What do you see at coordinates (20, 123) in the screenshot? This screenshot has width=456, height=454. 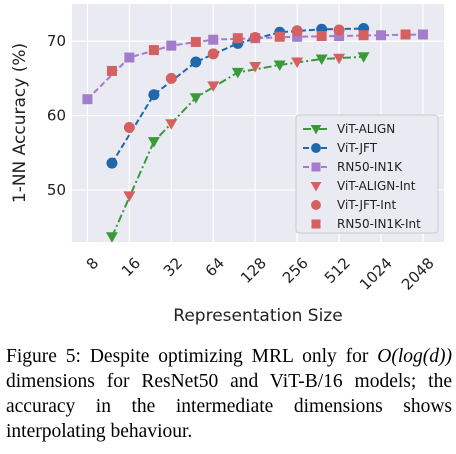 I see `y-axis-label: 1-NN Accuracy (%)` at bounding box center [20, 123].